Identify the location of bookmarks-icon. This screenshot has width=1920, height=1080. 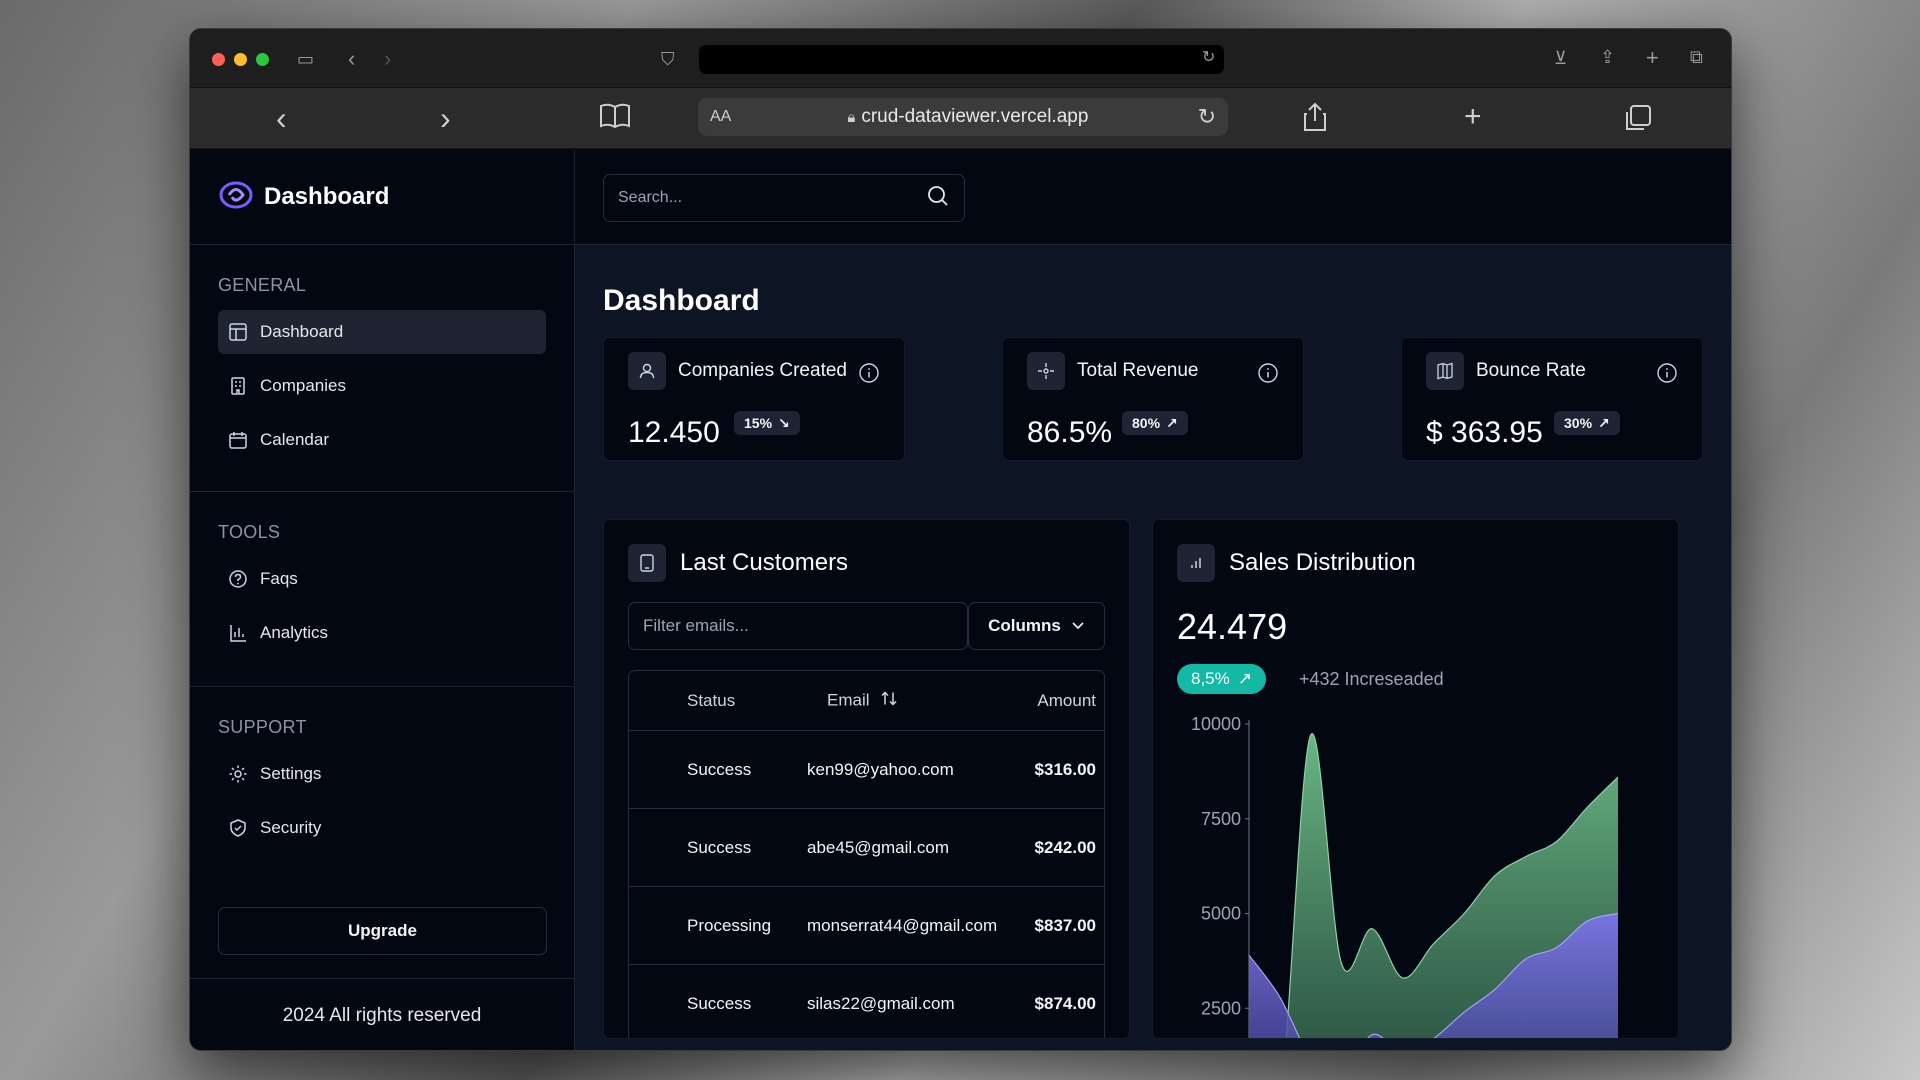
(615, 118).